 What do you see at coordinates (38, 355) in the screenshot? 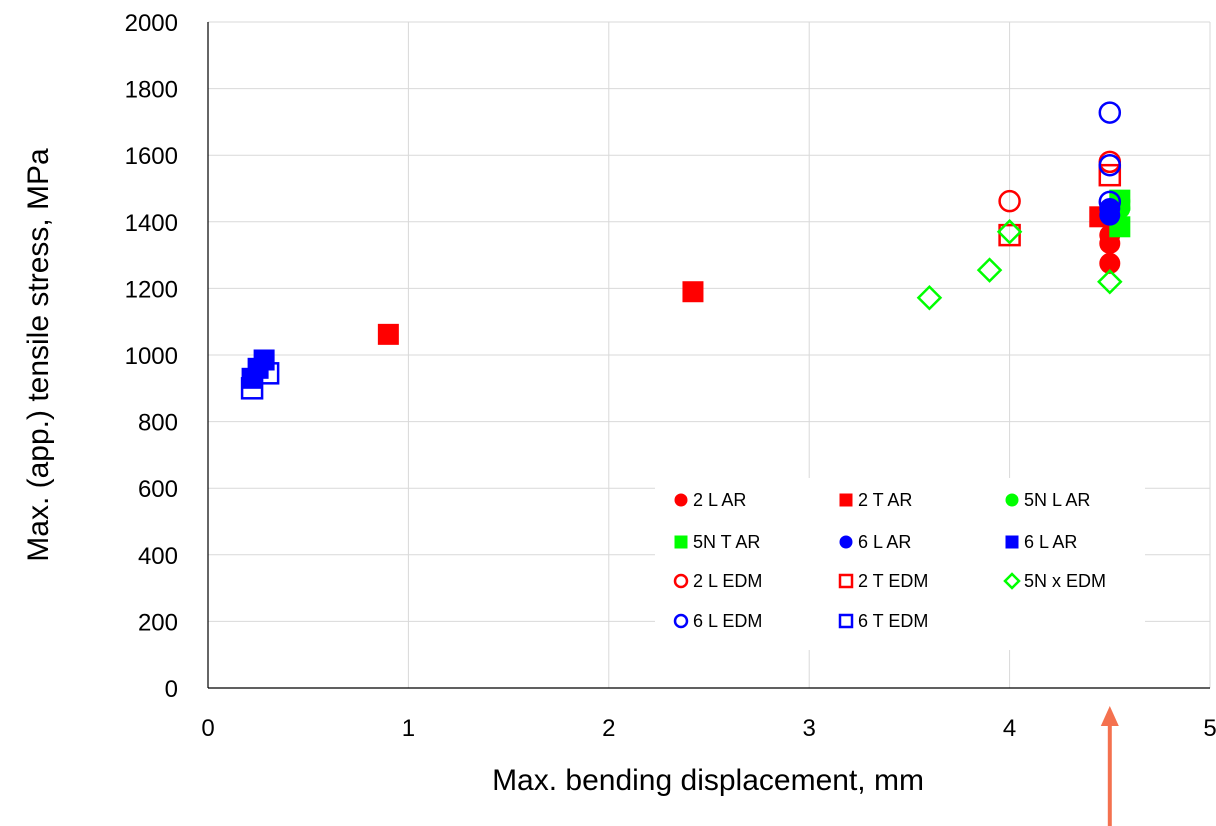
I see `y-axis-title: Max. (app.) tensile stress, MPa` at bounding box center [38, 355].